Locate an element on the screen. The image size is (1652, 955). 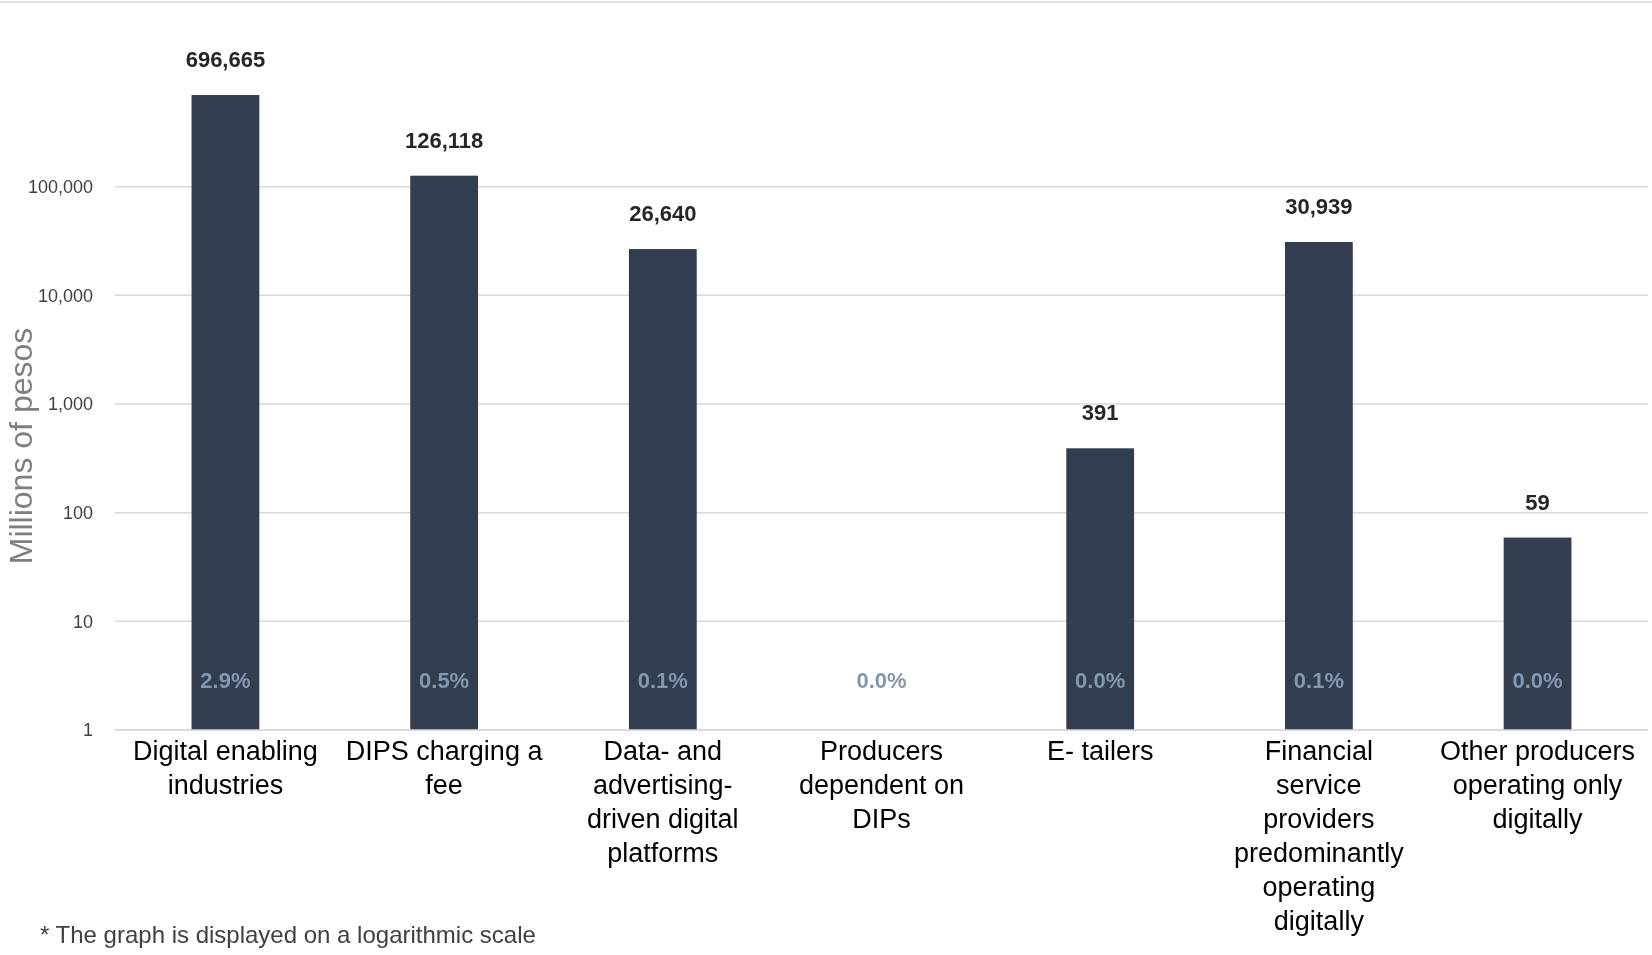
y-tick-label: 100,000 is located at coordinates (60, 186).